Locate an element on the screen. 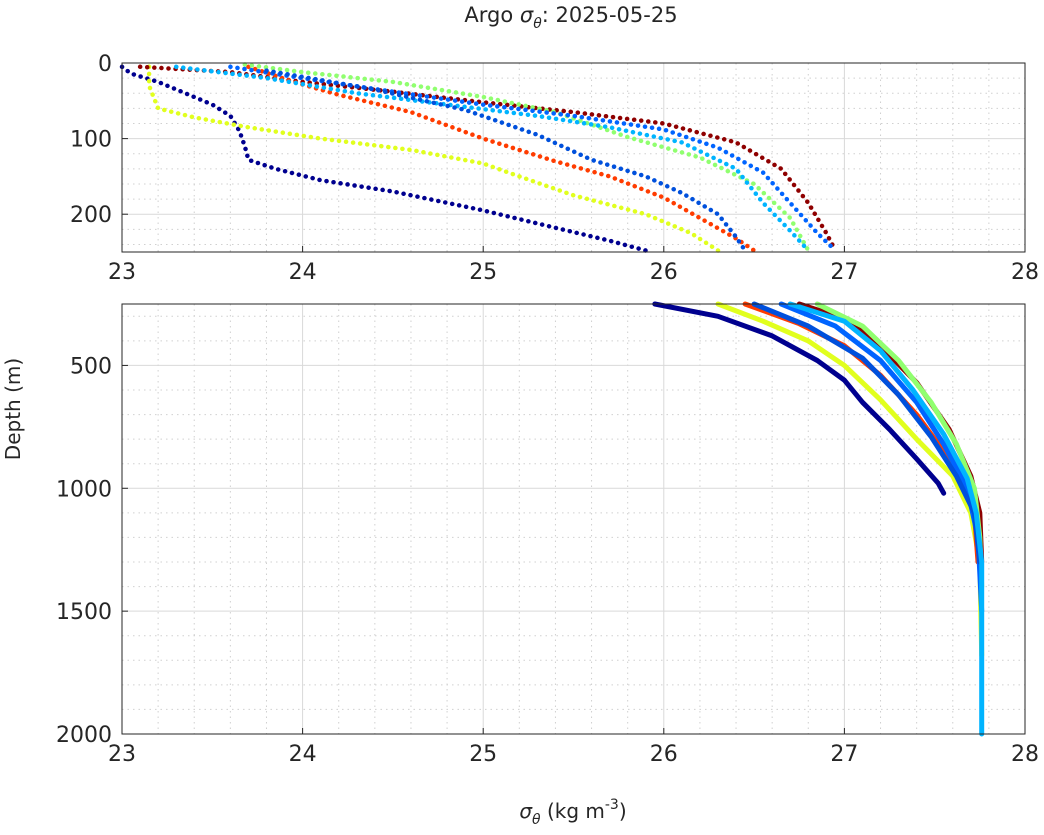 This screenshot has width=1044, height=835. chart-title: Argo σθ: 2025-05-25 is located at coordinates (570, 17).